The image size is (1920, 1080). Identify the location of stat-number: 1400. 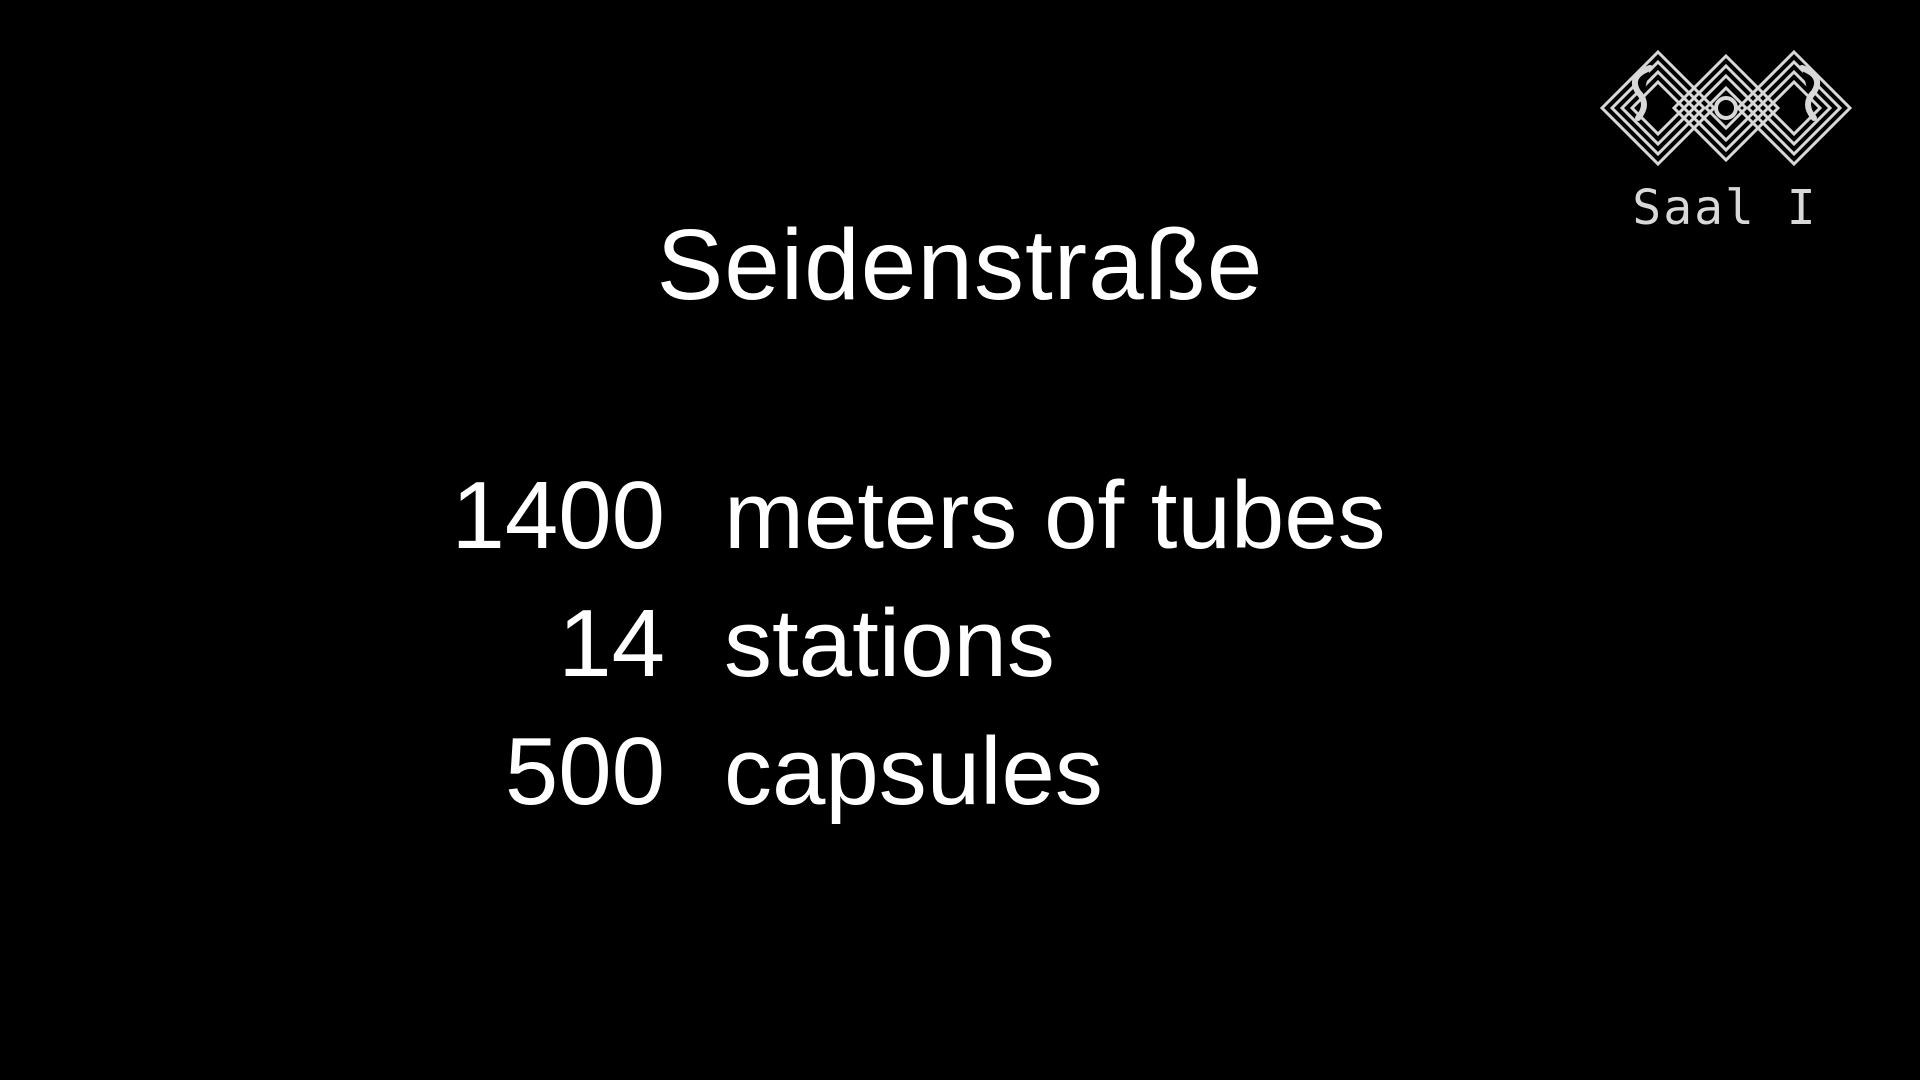
(558, 515).